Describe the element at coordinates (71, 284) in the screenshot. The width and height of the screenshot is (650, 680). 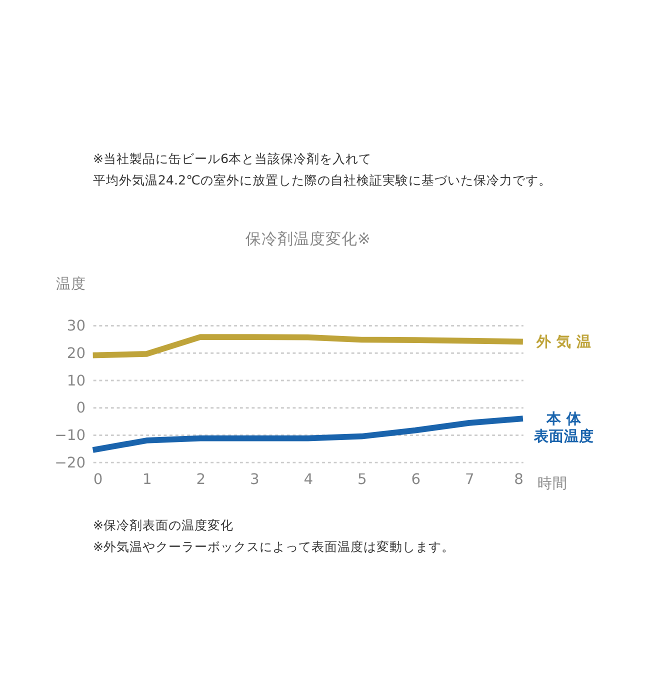
I see `y-axis-title: 温度` at that location.